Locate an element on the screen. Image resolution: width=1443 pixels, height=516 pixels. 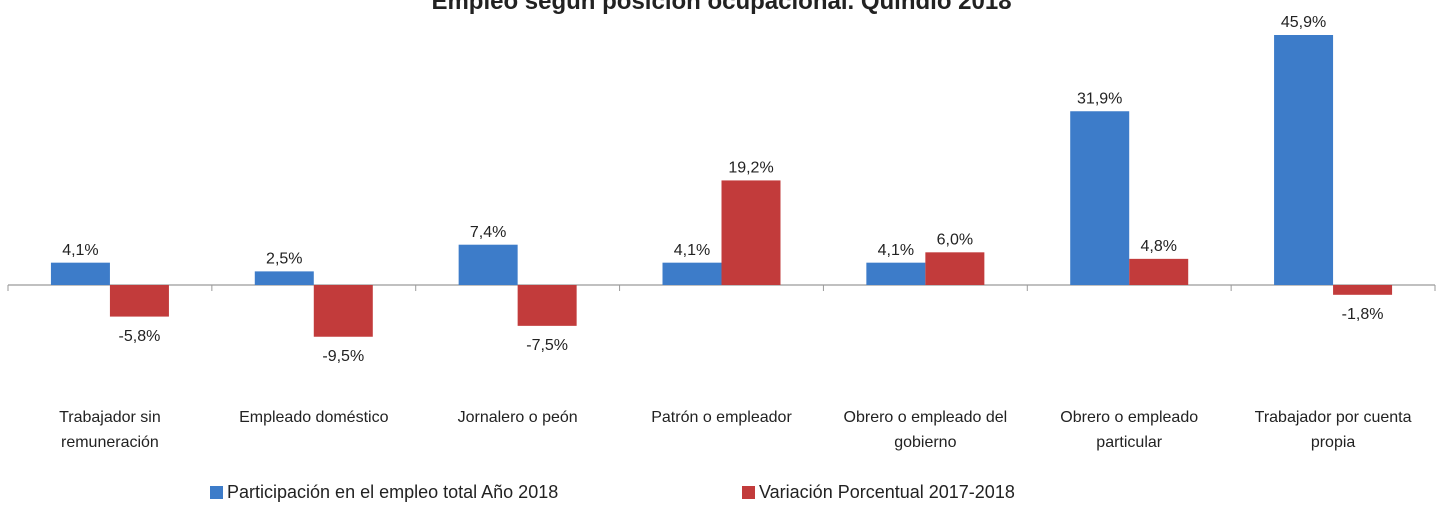
data-label: 6,0% is located at coordinates (955, 240).